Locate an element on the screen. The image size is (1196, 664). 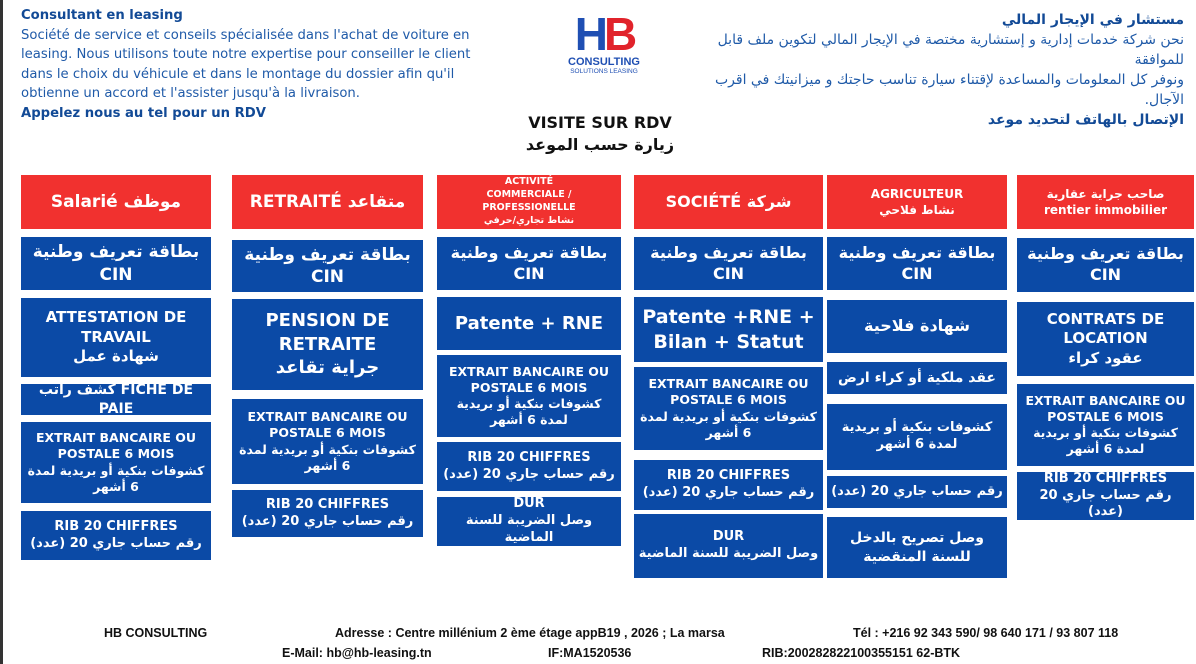
intro-fr-cta: Appelez nous au tel pour un RDV is located at coordinates (143, 113).